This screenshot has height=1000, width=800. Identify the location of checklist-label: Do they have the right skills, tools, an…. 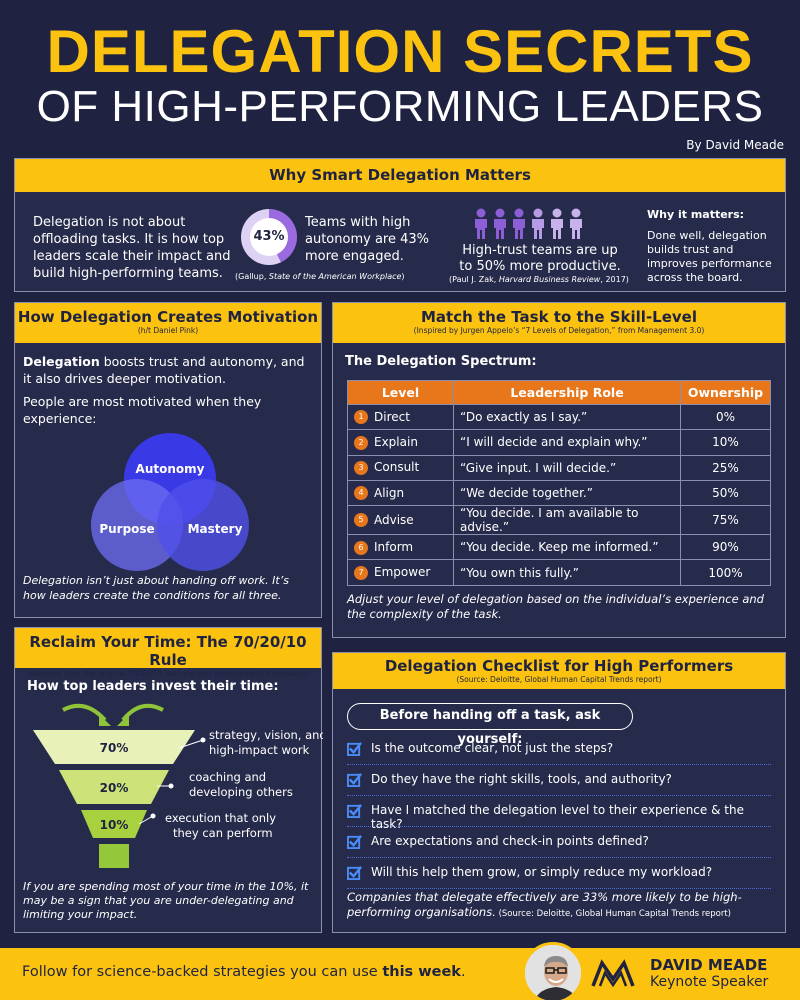
(521, 779).